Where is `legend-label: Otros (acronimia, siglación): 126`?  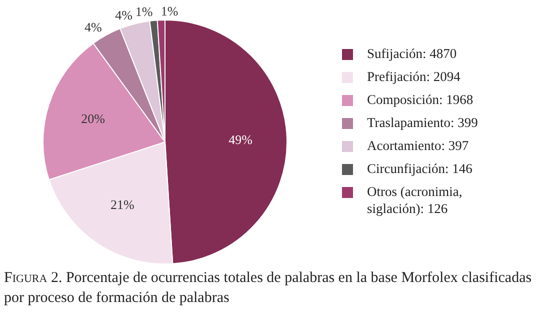
legend-label: Otros (acronimia, siglación): 126 is located at coordinates (415, 200).